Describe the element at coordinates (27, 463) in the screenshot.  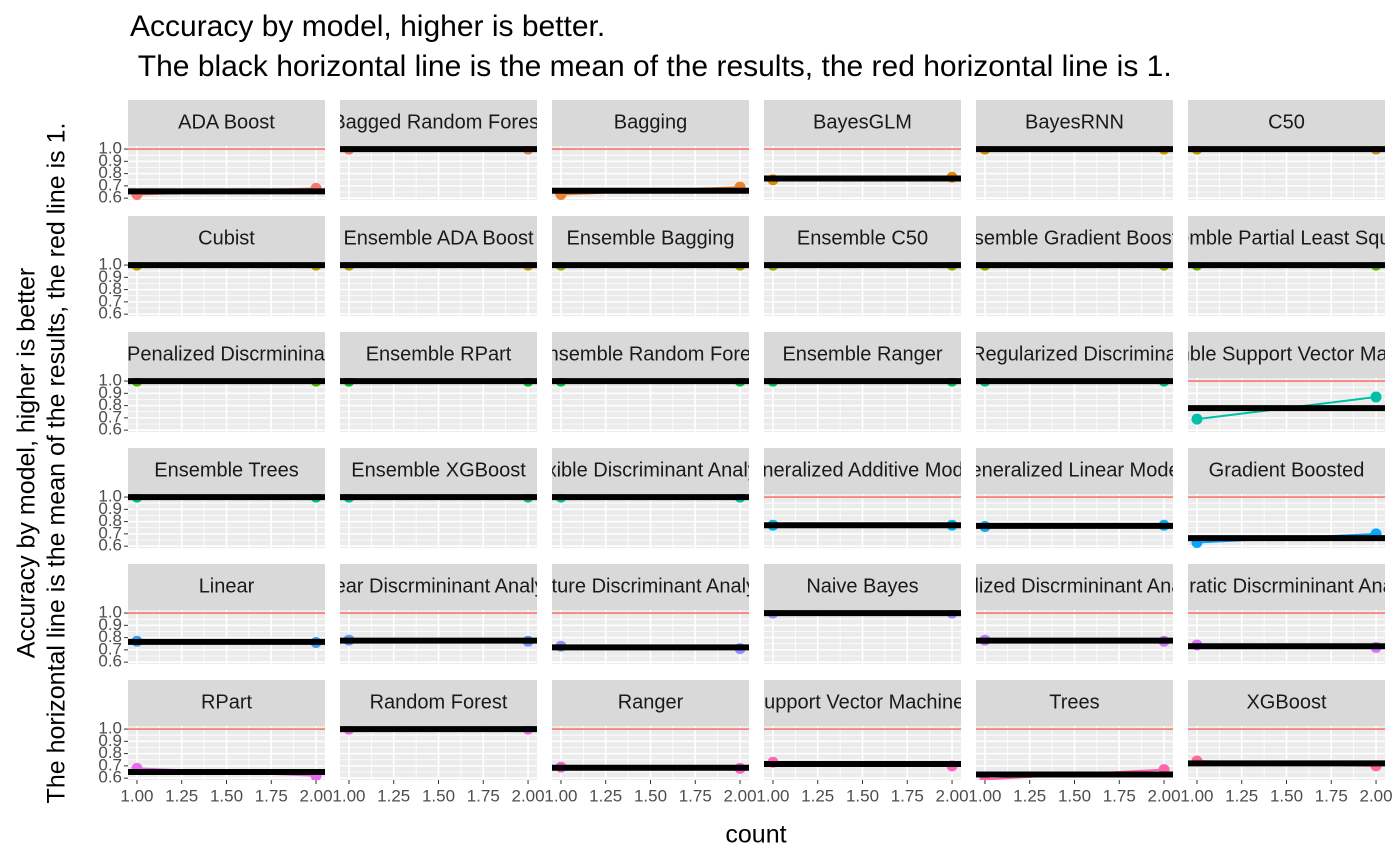
I see `y-axis-title: Accuracy by model, higher is better` at that location.